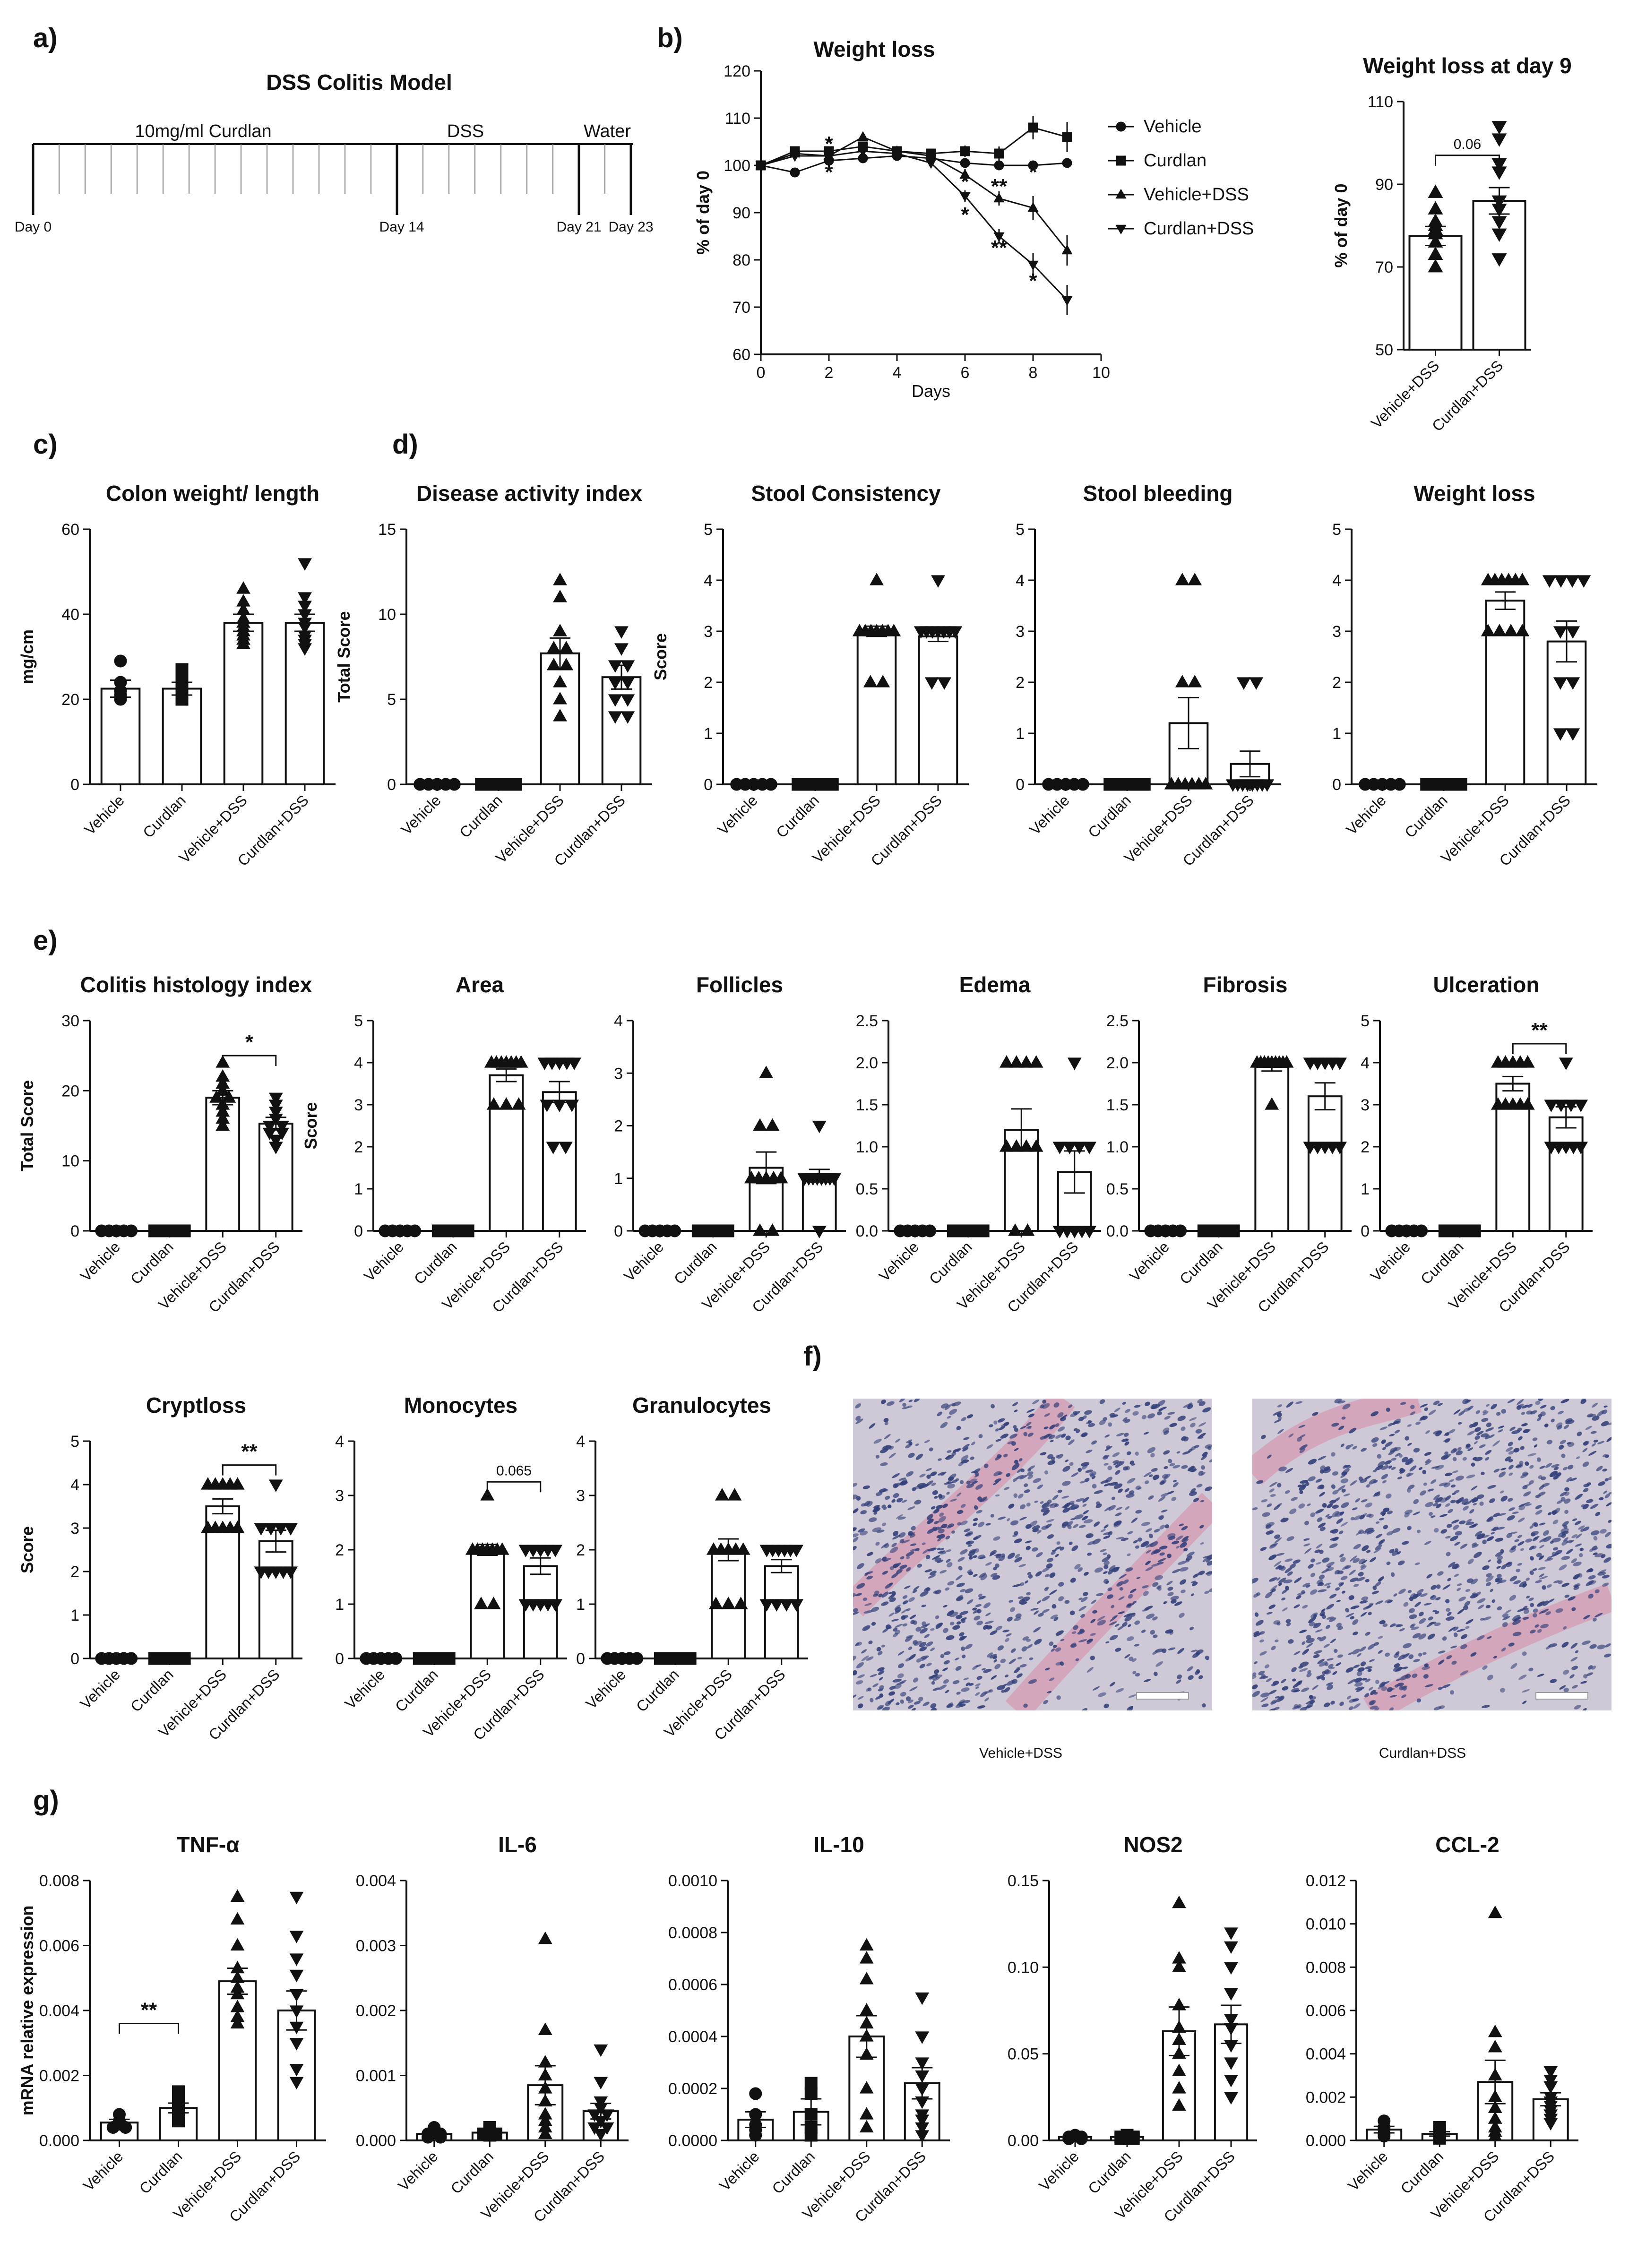  Describe the element at coordinates (741, 355) in the screenshot. I see `b-line-ytick-label: 60` at that location.